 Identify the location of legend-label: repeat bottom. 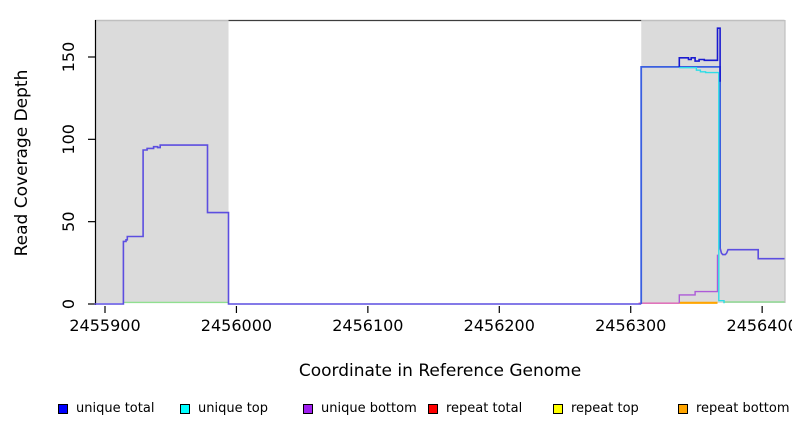
(743, 408).